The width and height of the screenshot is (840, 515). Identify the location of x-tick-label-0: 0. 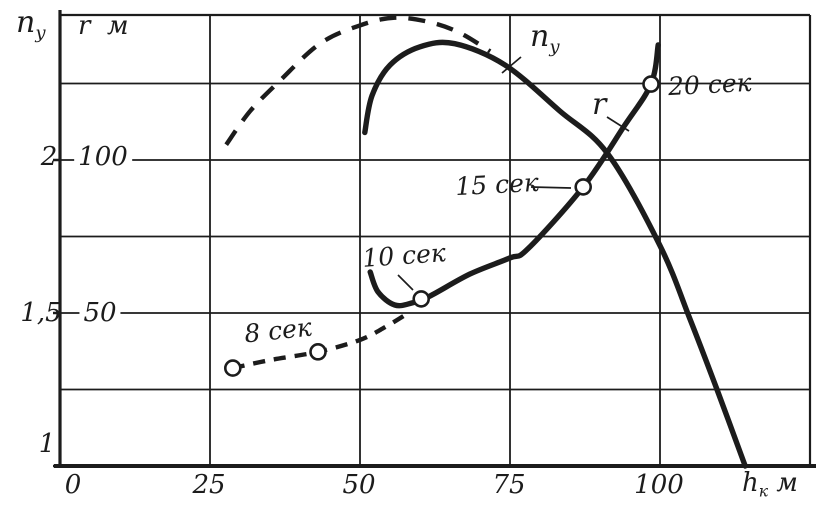
(73, 485).